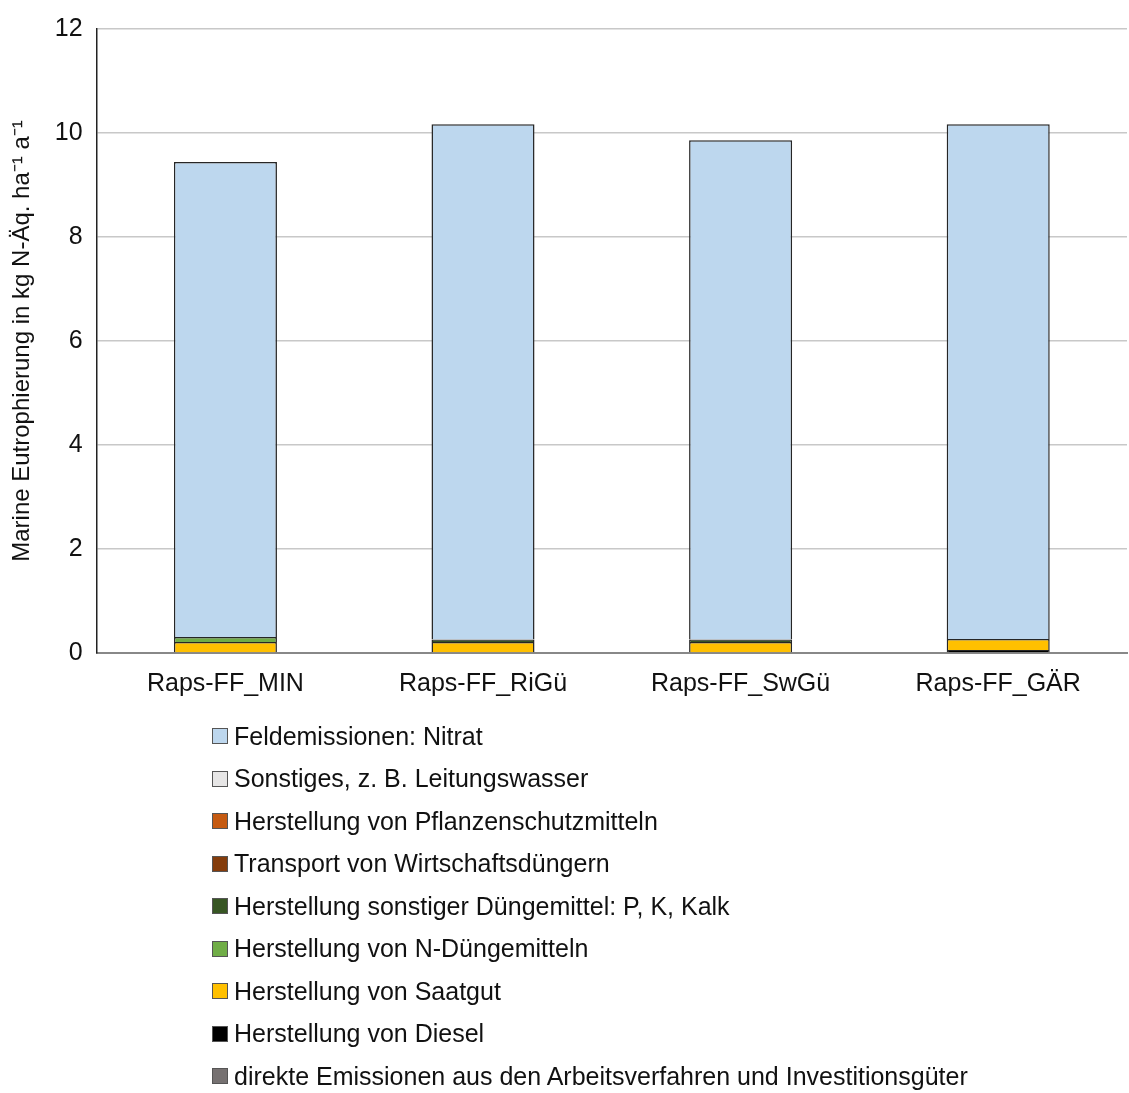 The width and height of the screenshot is (1129, 1093). What do you see at coordinates (225, 681) in the screenshot?
I see `x-tick-label: Raps-FF_MIN` at bounding box center [225, 681].